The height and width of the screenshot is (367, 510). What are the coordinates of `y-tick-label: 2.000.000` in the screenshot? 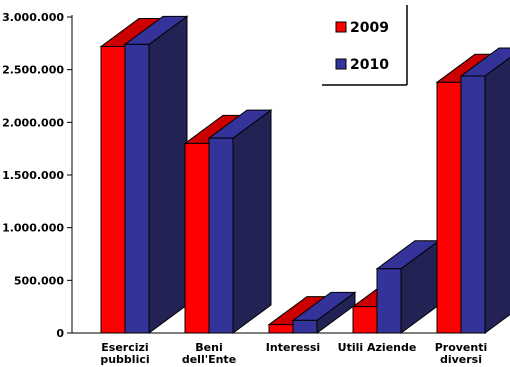 It's located at (33, 122).